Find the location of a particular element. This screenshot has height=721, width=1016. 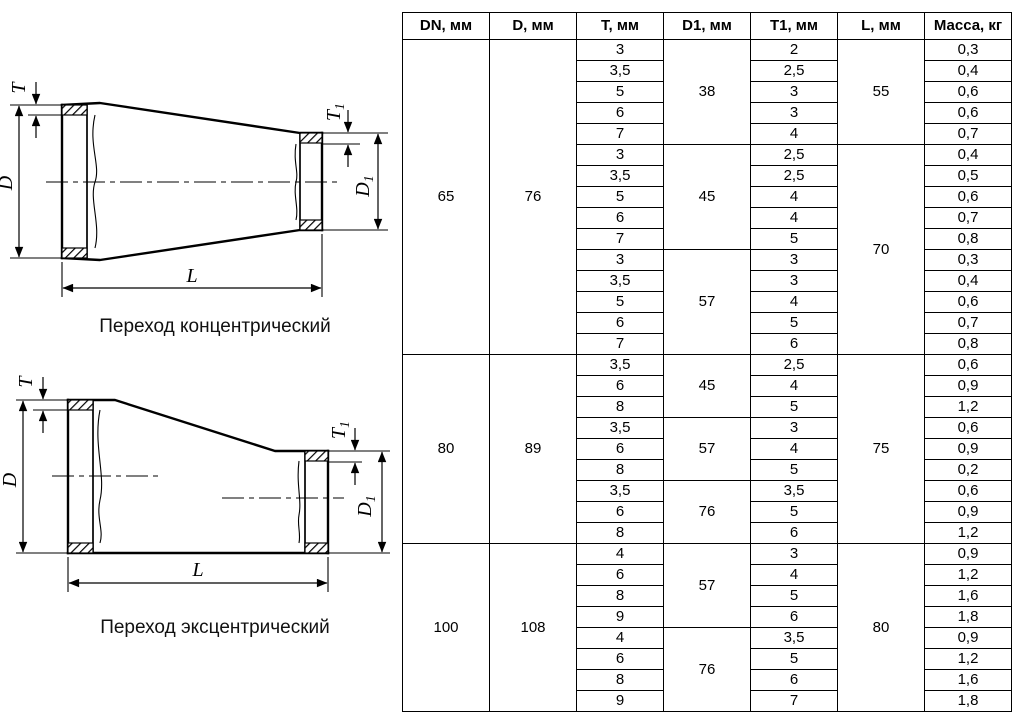

dim-label-t: T is located at coordinates (26, 381).